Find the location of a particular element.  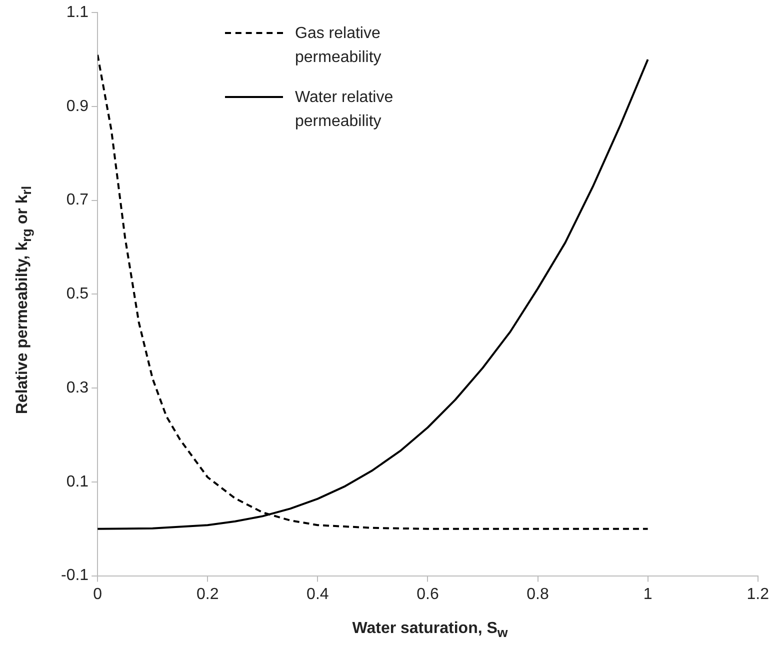

x-tick-label: 1 is located at coordinates (647, 594).